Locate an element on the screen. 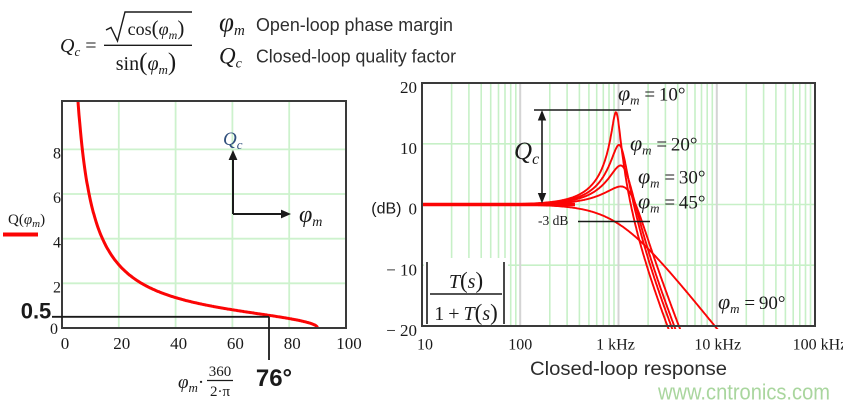 The width and height of the screenshot is (843, 406). svg-text: 0.5 is located at coordinates (36, 311).